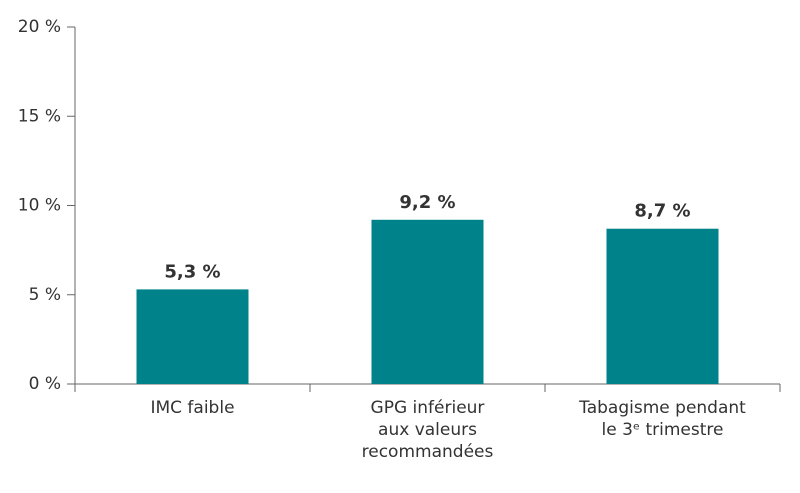 The width and height of the screenshot is (800, 493). I want to click on x-tick-label-line: recommandées, so click(428, 452).